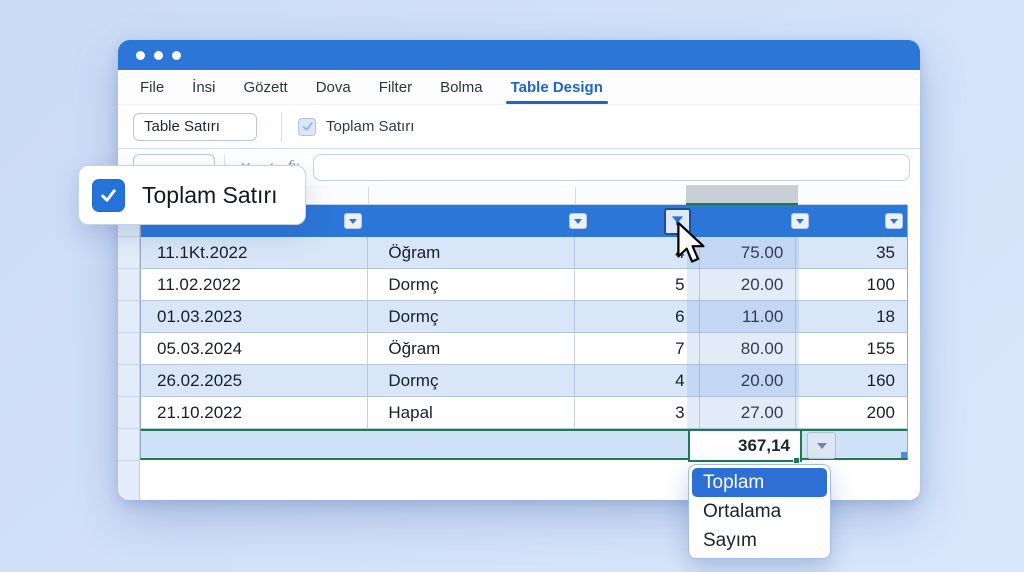  I want to click on column-header-strip, so click(524, 195).